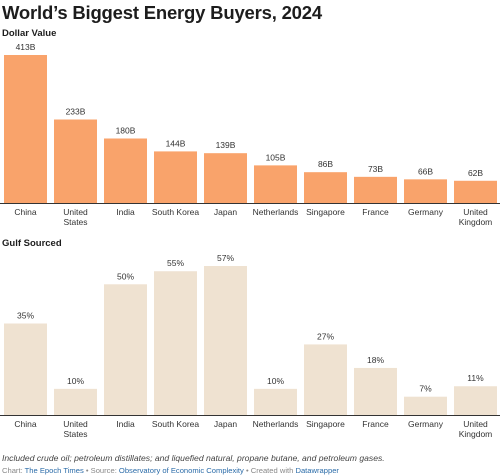 The image size is (500, 475). What do you see at coordinates (101, 470) in the screenshot?
I see `credit-source-prefix: • Source:` at bounding box center [101, 470].